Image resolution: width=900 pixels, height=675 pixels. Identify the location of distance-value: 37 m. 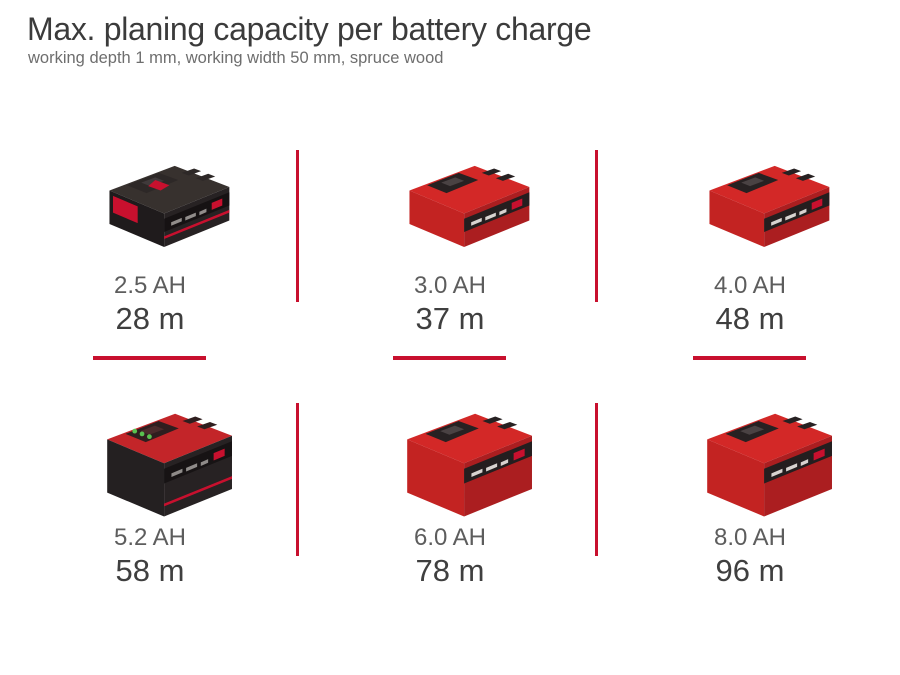
(450, 318).